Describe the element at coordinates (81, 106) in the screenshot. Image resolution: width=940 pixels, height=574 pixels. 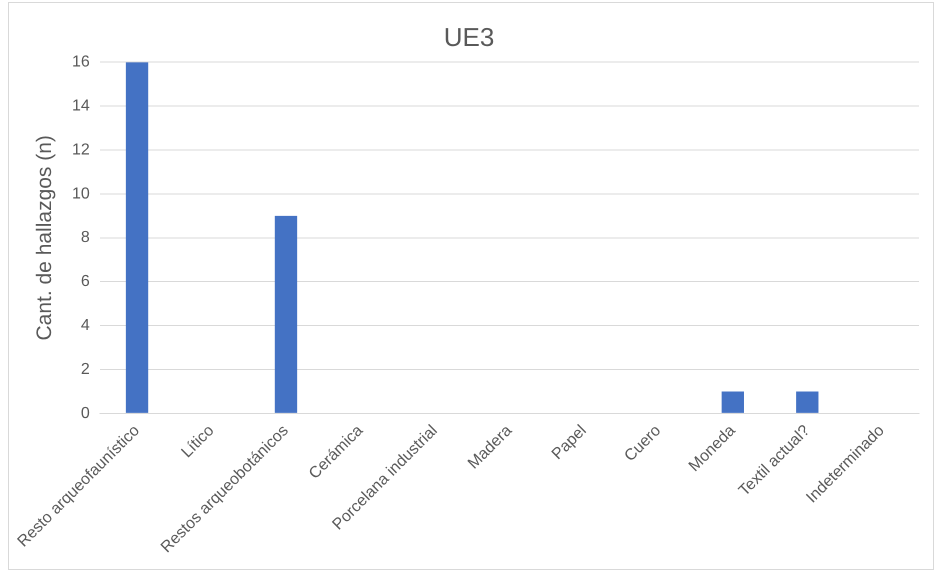
I see `y-tick-label: 14` at that location.